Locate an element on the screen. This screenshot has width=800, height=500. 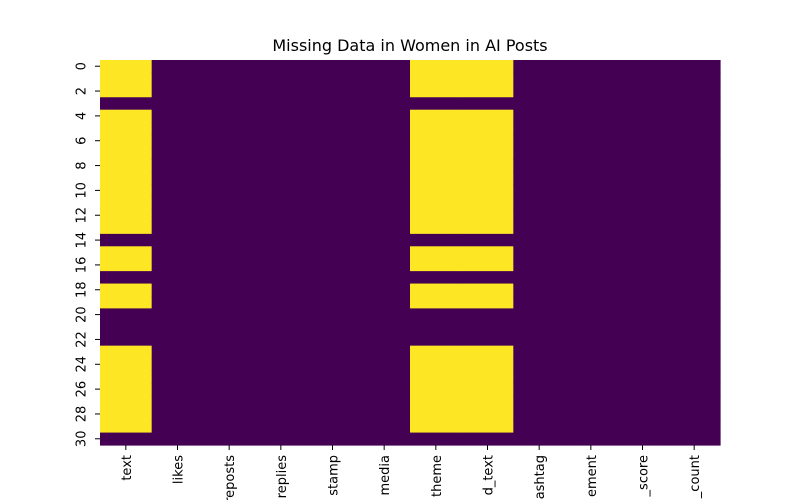
y-tick-label: 8 is located at coordinates (82, 165).